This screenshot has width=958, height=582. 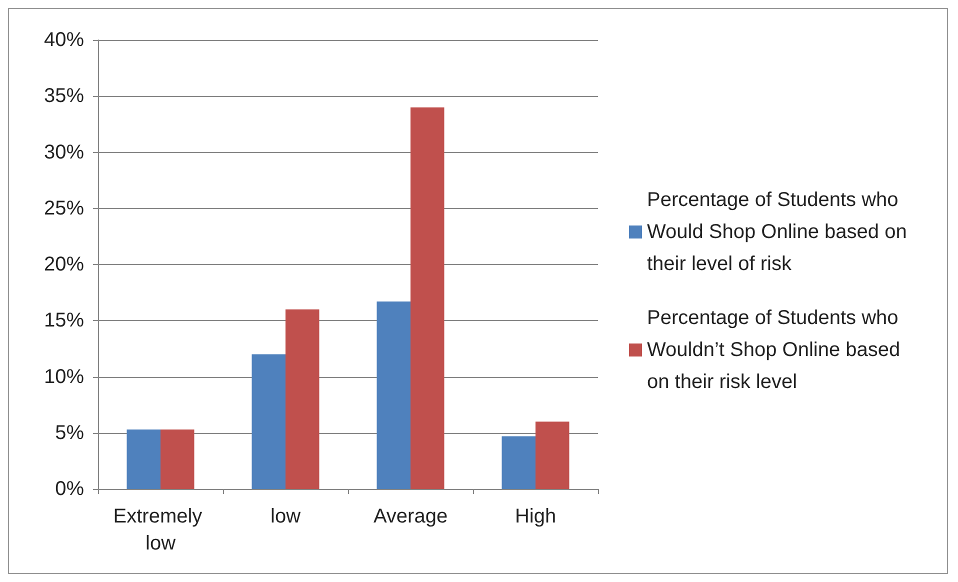 What do you see at coordinates (64, 321) in the screenshot?
I see `y-tick-label: 15%` at bounding box center [64, 321].